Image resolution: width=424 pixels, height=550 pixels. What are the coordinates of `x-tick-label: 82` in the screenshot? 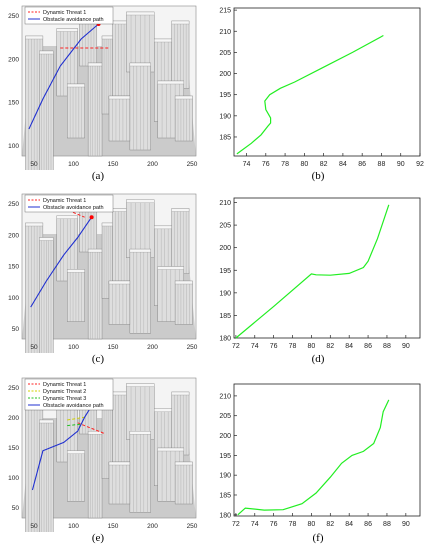 It's located at (330, 524).